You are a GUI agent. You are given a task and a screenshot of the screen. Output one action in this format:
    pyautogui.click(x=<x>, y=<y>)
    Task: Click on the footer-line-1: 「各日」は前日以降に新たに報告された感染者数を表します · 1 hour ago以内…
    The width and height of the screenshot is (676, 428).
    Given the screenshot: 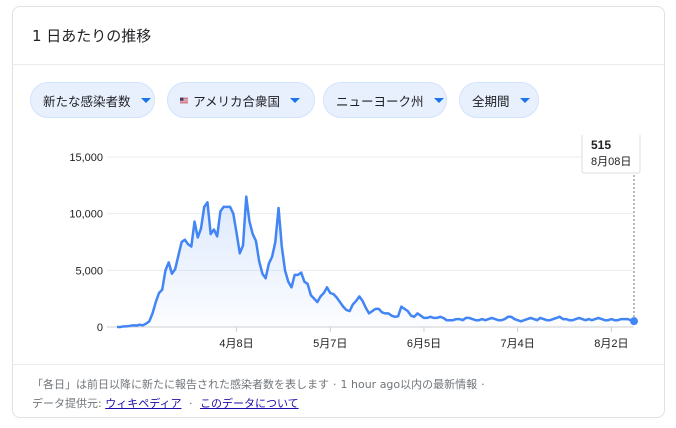 What is the action you would take?
    pyautogui.click(x=342, y=384)
    